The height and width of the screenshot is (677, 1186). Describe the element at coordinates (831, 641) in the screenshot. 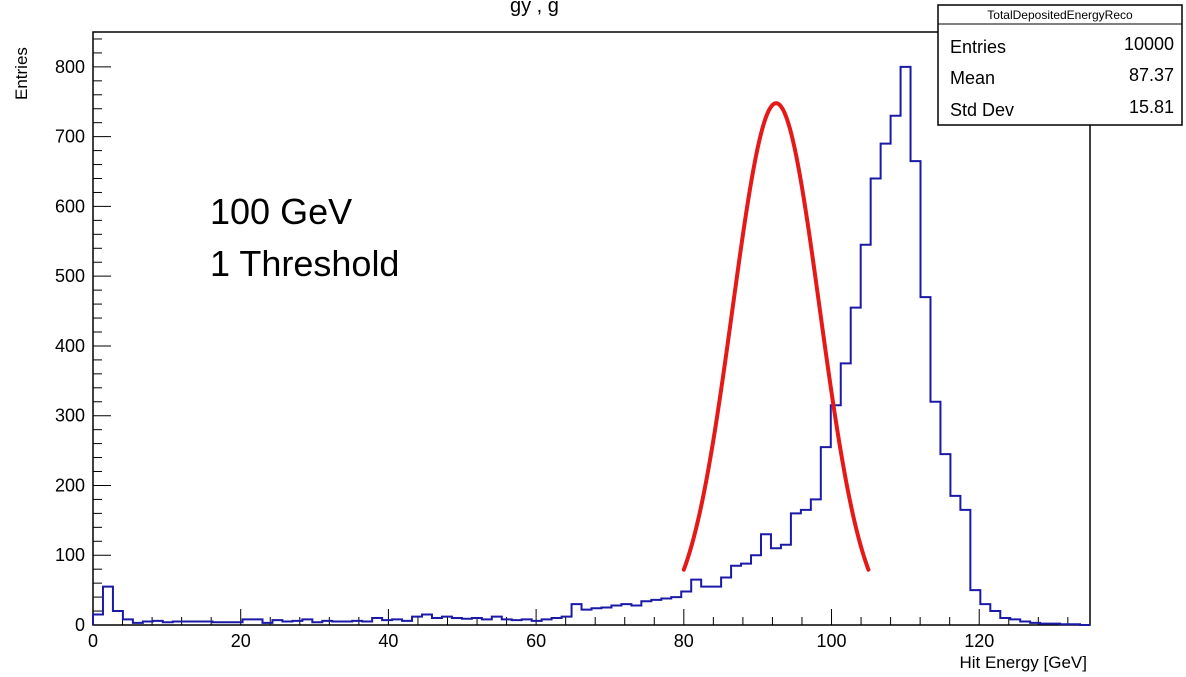

I see `x-tick-label: 100` at that location.